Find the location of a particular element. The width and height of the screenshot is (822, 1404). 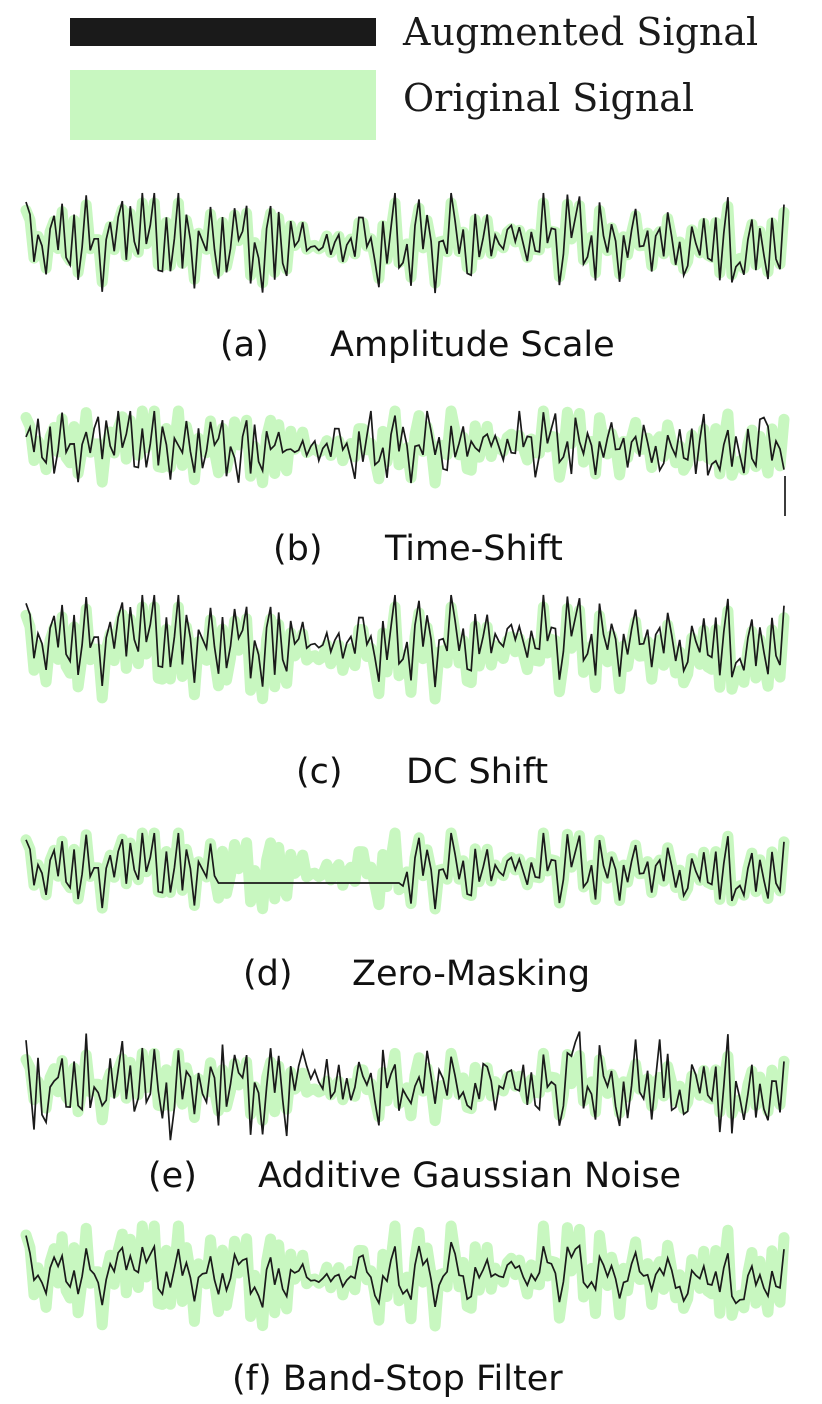

panel-caption: (f) Band-Stop Filter is located at coordinates (397, 1379).